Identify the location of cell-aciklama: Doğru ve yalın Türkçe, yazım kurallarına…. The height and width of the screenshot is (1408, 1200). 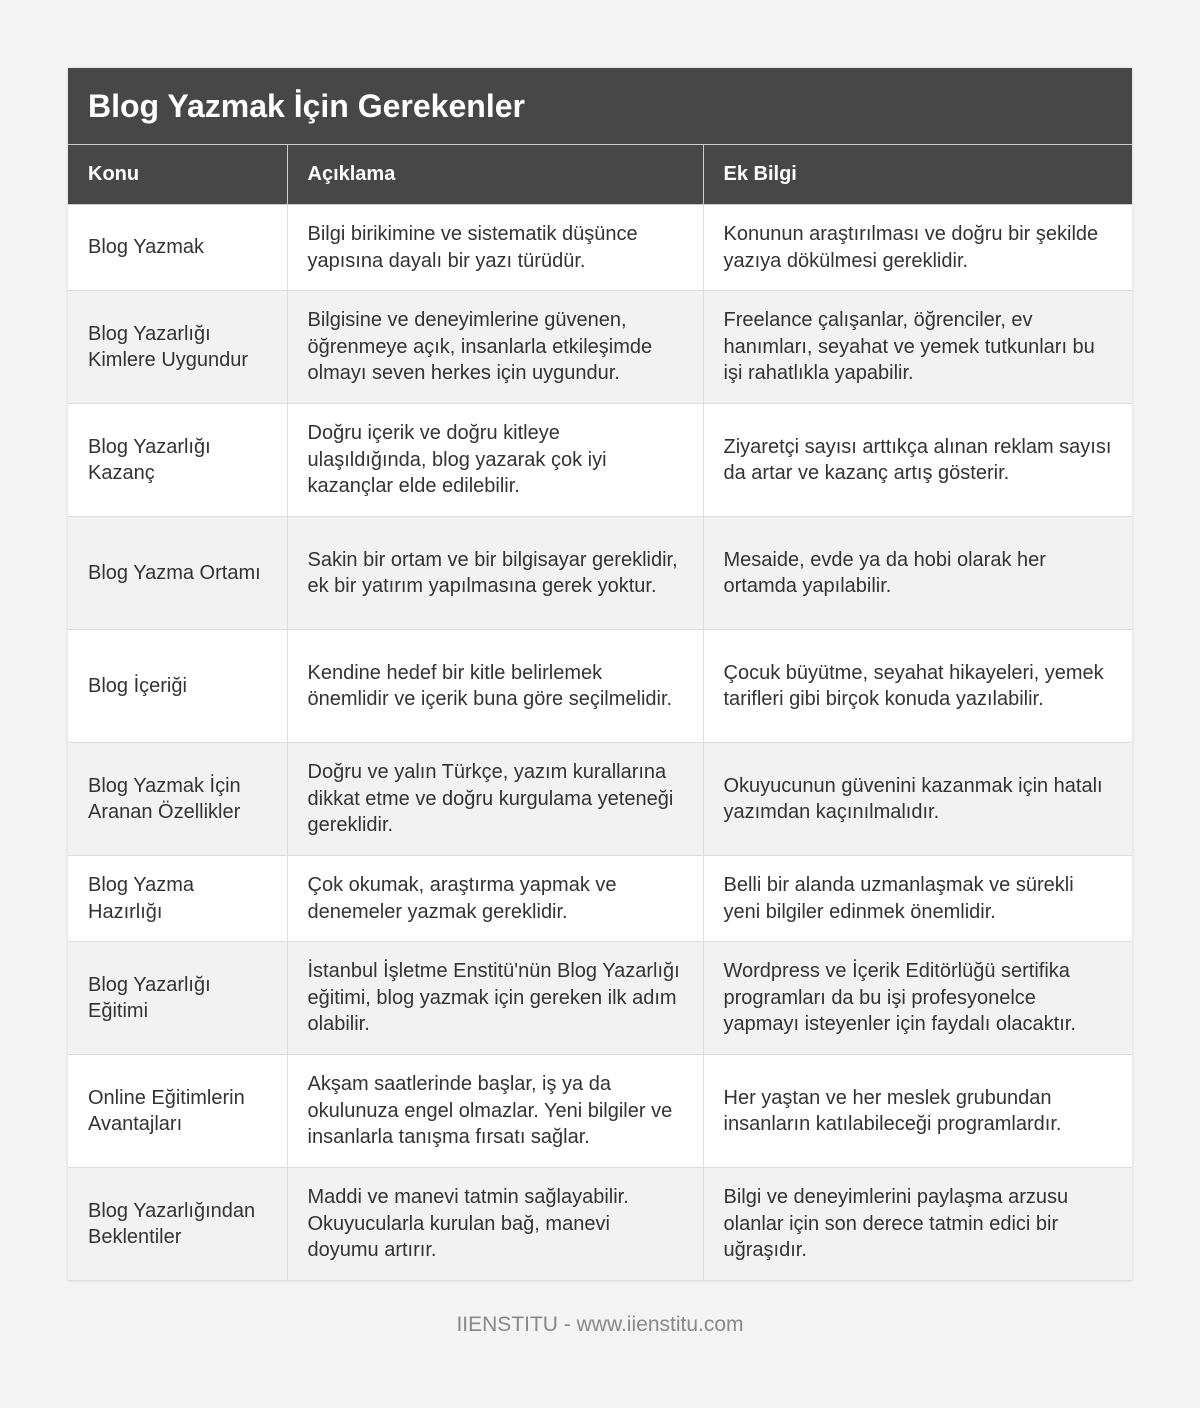
(495, 799).